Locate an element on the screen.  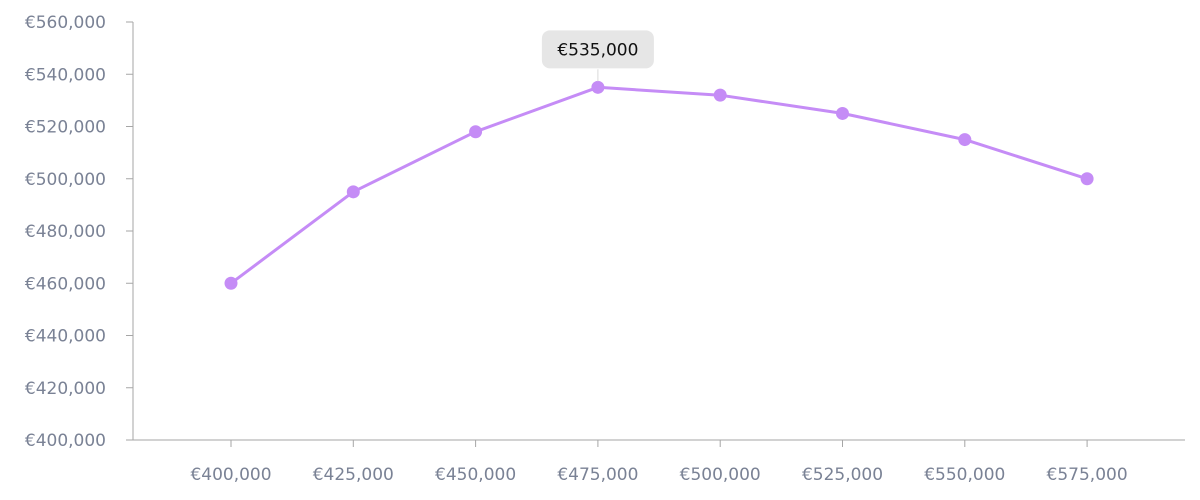
y-tick-label: €460,000 is located at coordinates (65, 284).